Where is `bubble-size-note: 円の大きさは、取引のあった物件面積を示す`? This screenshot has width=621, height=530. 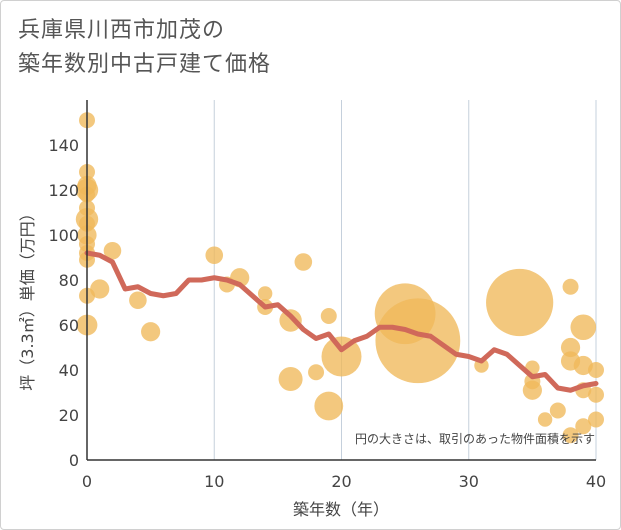
bubble-size-note: 円の大きさは、取引のあった物件面積を示す is located at coordinates (475, 438).